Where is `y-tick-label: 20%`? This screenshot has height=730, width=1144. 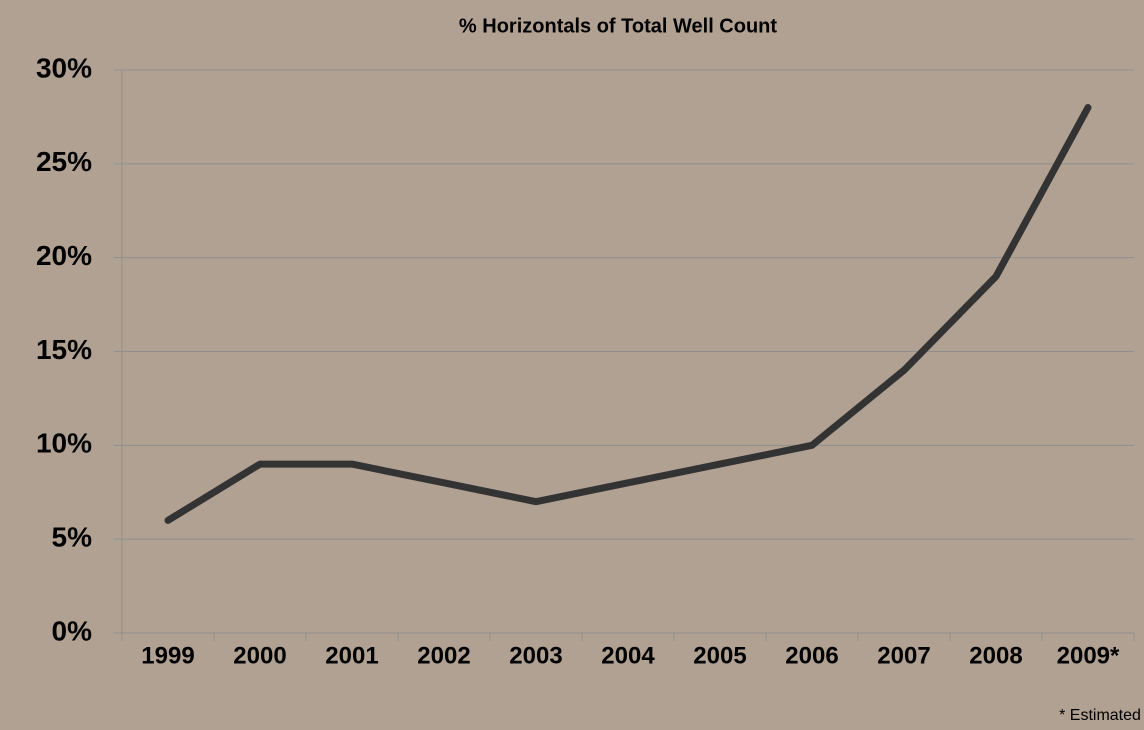
y-tick-label: 20% is located at coordinates (64, 255).